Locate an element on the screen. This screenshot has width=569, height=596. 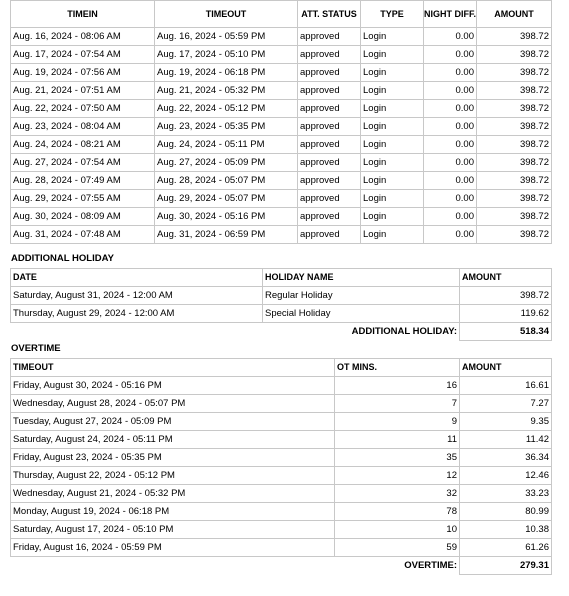
header-night-diff: NIGHT DIFF. is located at coordinates (450, 14).